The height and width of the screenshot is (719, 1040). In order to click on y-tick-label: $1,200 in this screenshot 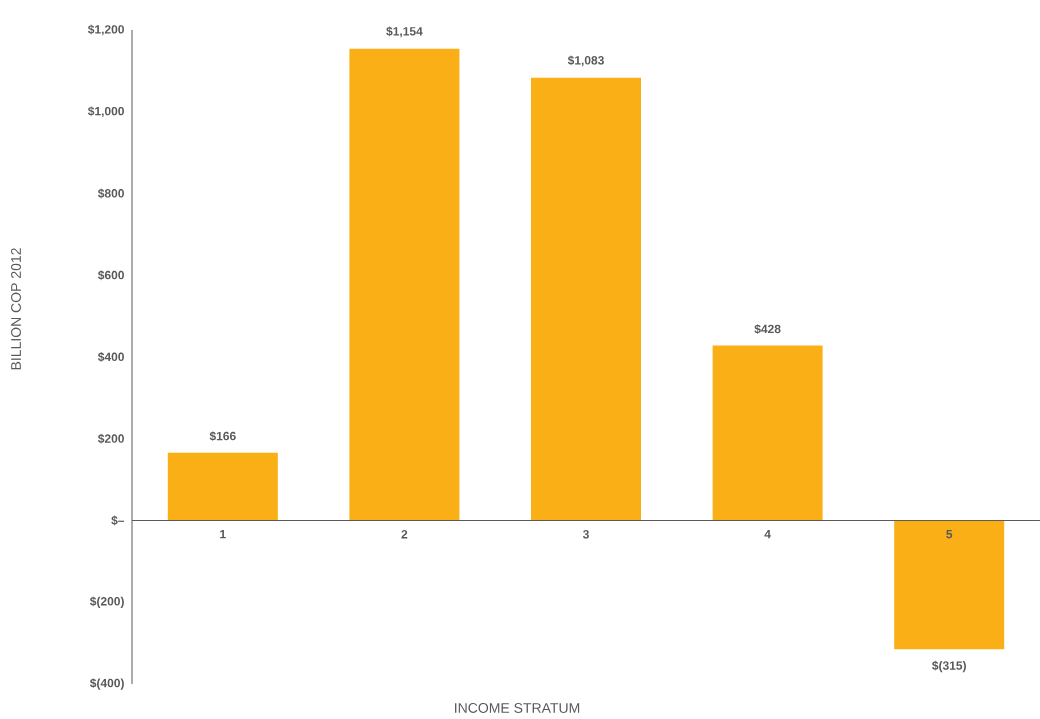, I will do `click(105, 30)`.